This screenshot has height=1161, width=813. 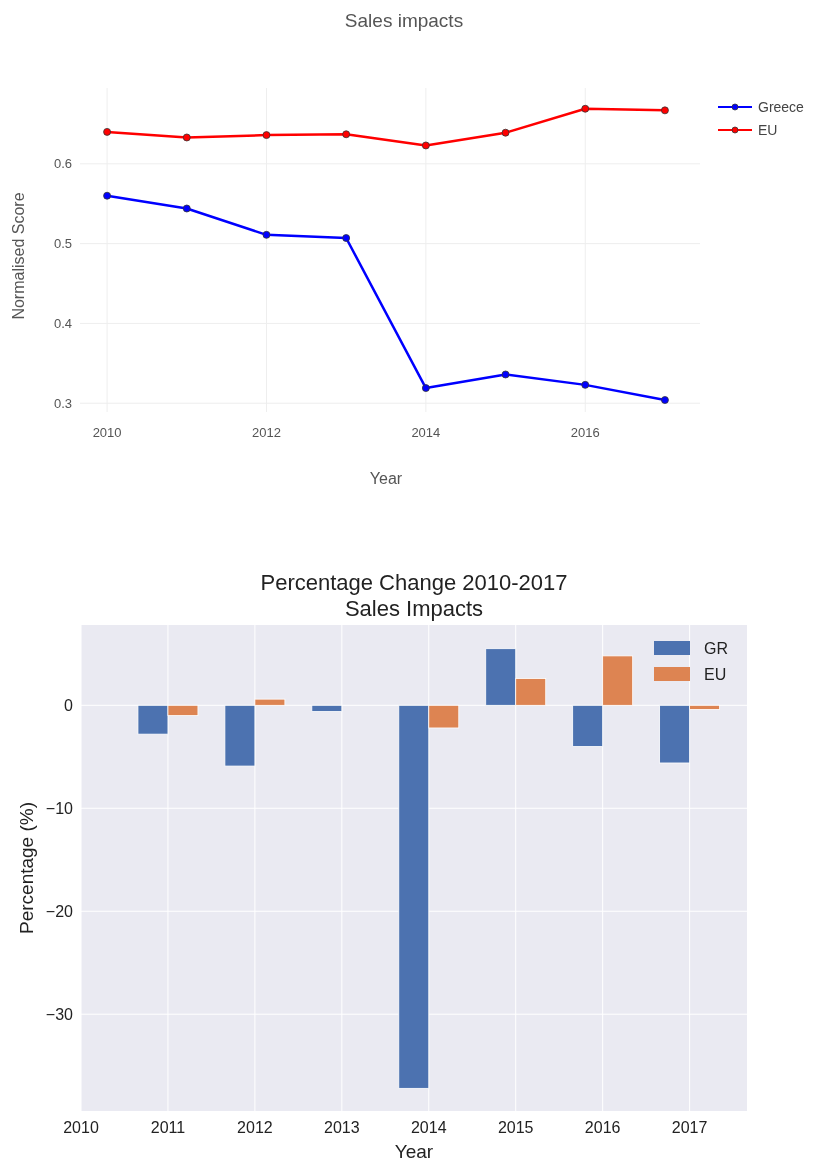 I want to click on y-tick-label: −20, so click(x=59, y=912).